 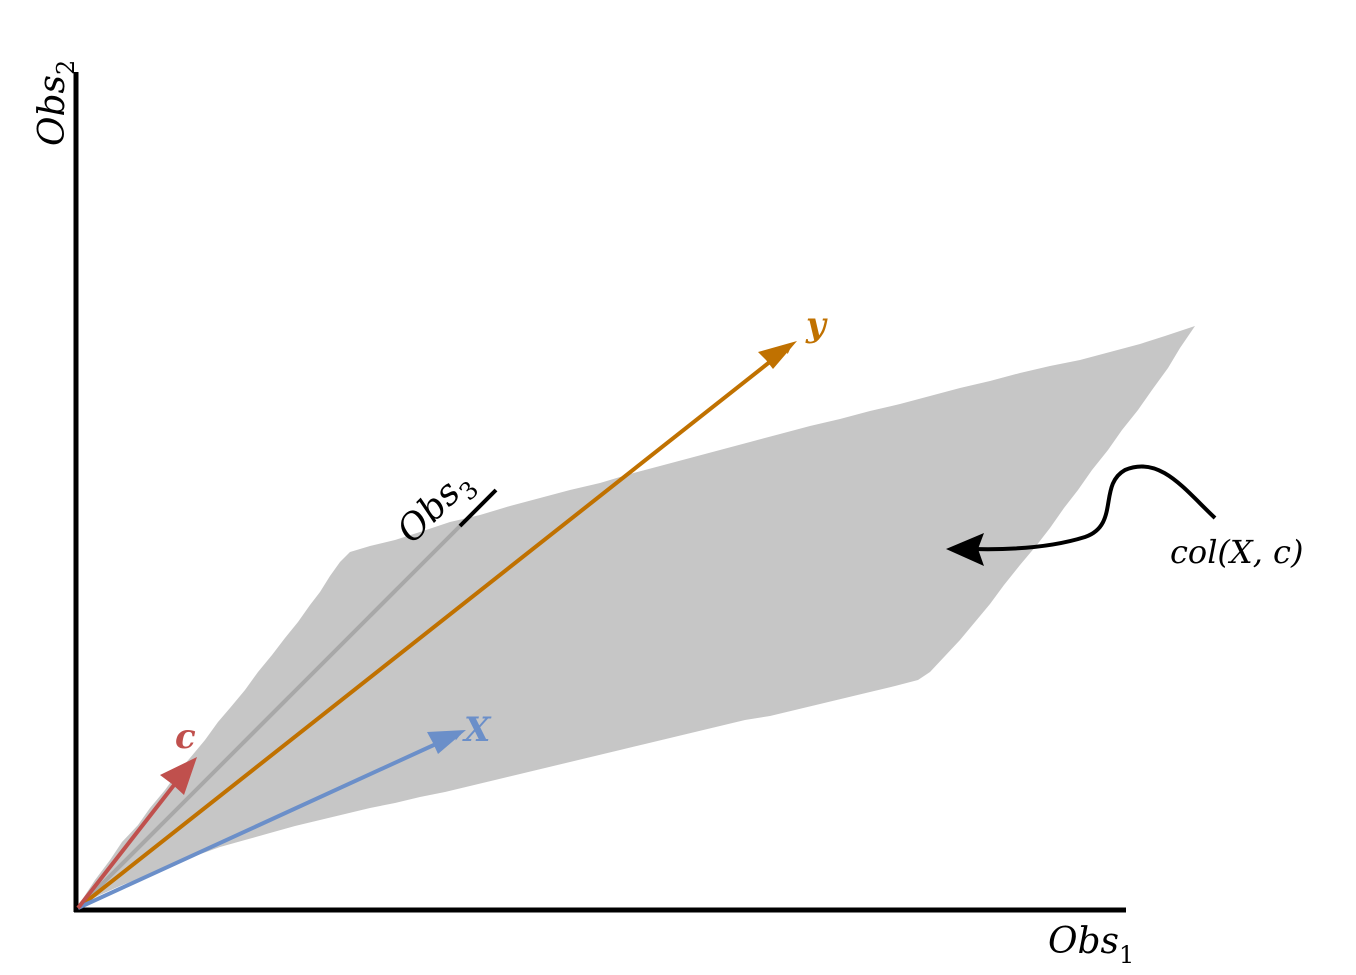 I want to click on vector-c-label: c, so click(x=185, y=737).